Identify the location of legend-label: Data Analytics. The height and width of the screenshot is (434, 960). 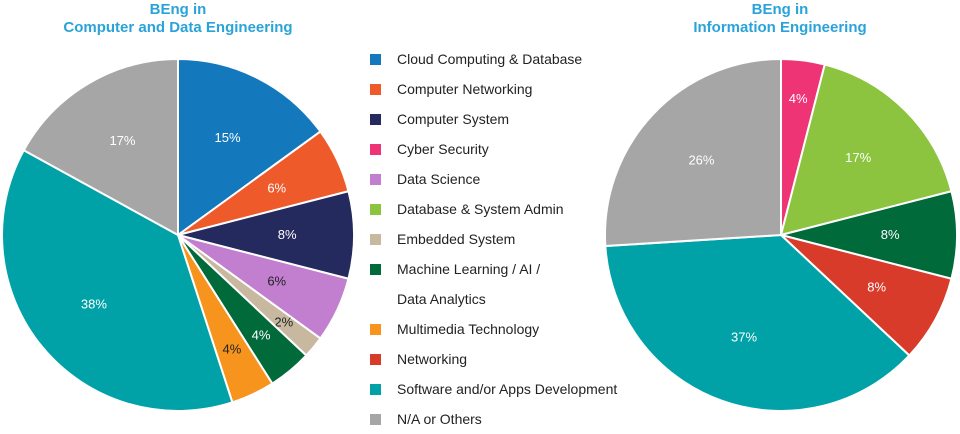
(441, 299).